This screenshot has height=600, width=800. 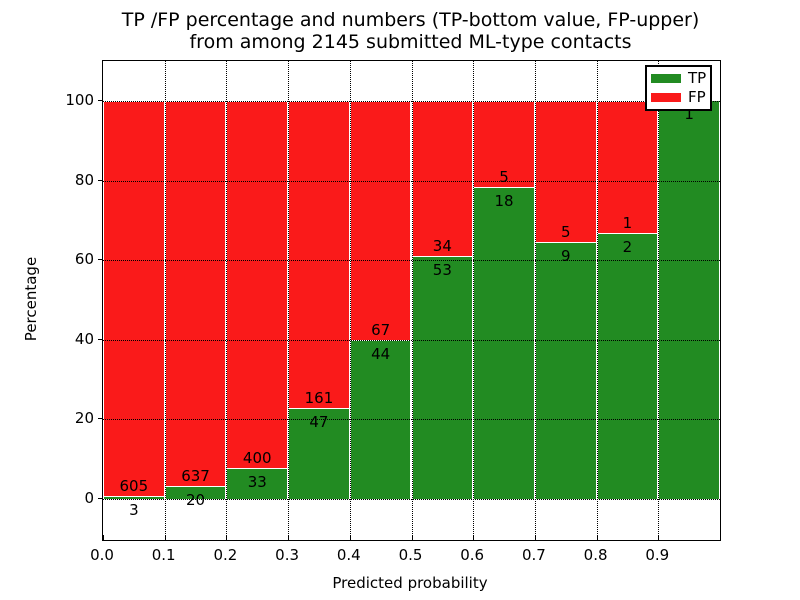 What do you see at coordinates (504, 200) in the screenshot?
I see `bar-label-tp: 18` at bounding box center [504, 200].